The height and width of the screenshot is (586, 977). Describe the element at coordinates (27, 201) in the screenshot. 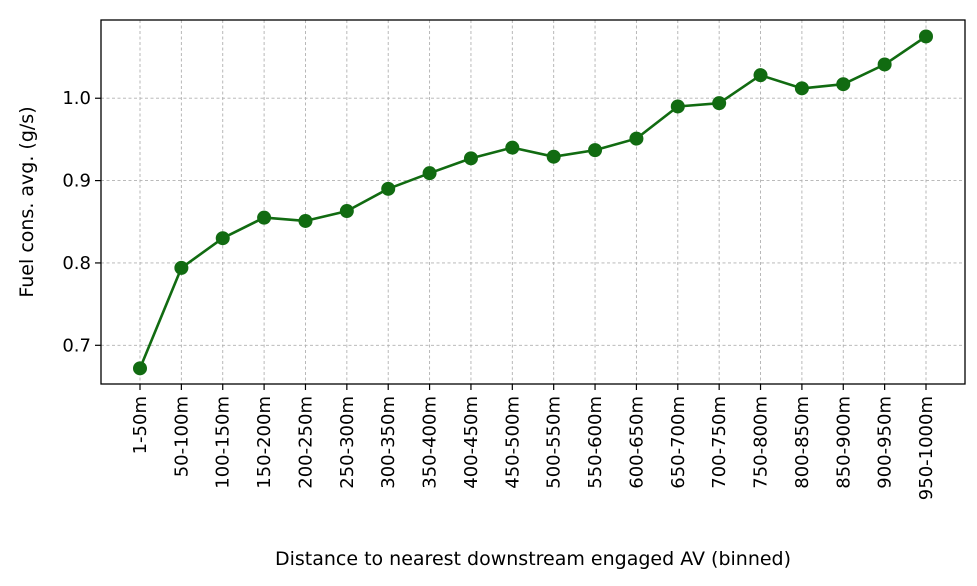

I see `y-axis-title: Fuel cons. avg. (g/s)` at that location.